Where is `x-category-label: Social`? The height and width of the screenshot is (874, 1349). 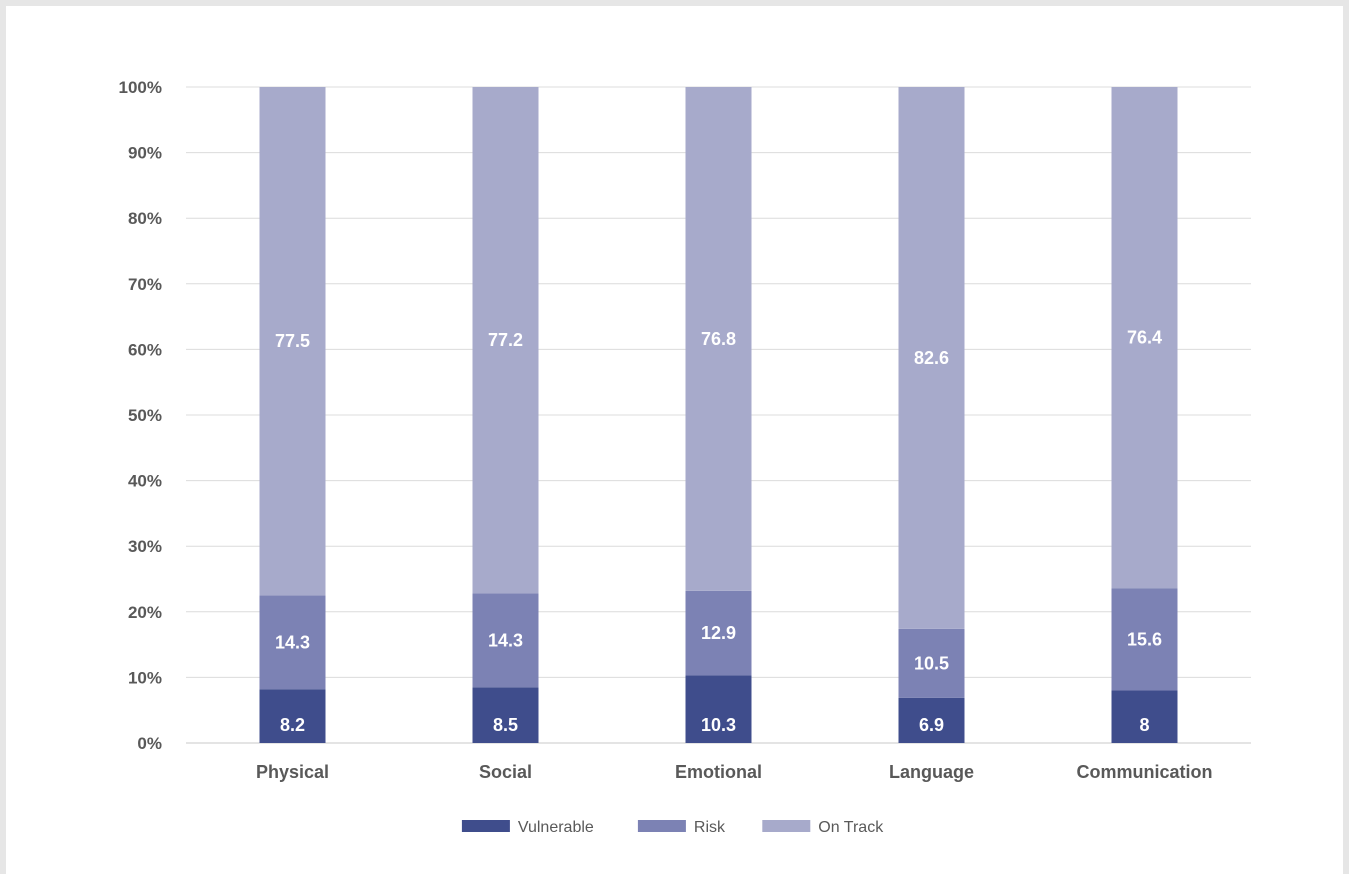 x-category-label: Social is located at coordinates (505, 772).